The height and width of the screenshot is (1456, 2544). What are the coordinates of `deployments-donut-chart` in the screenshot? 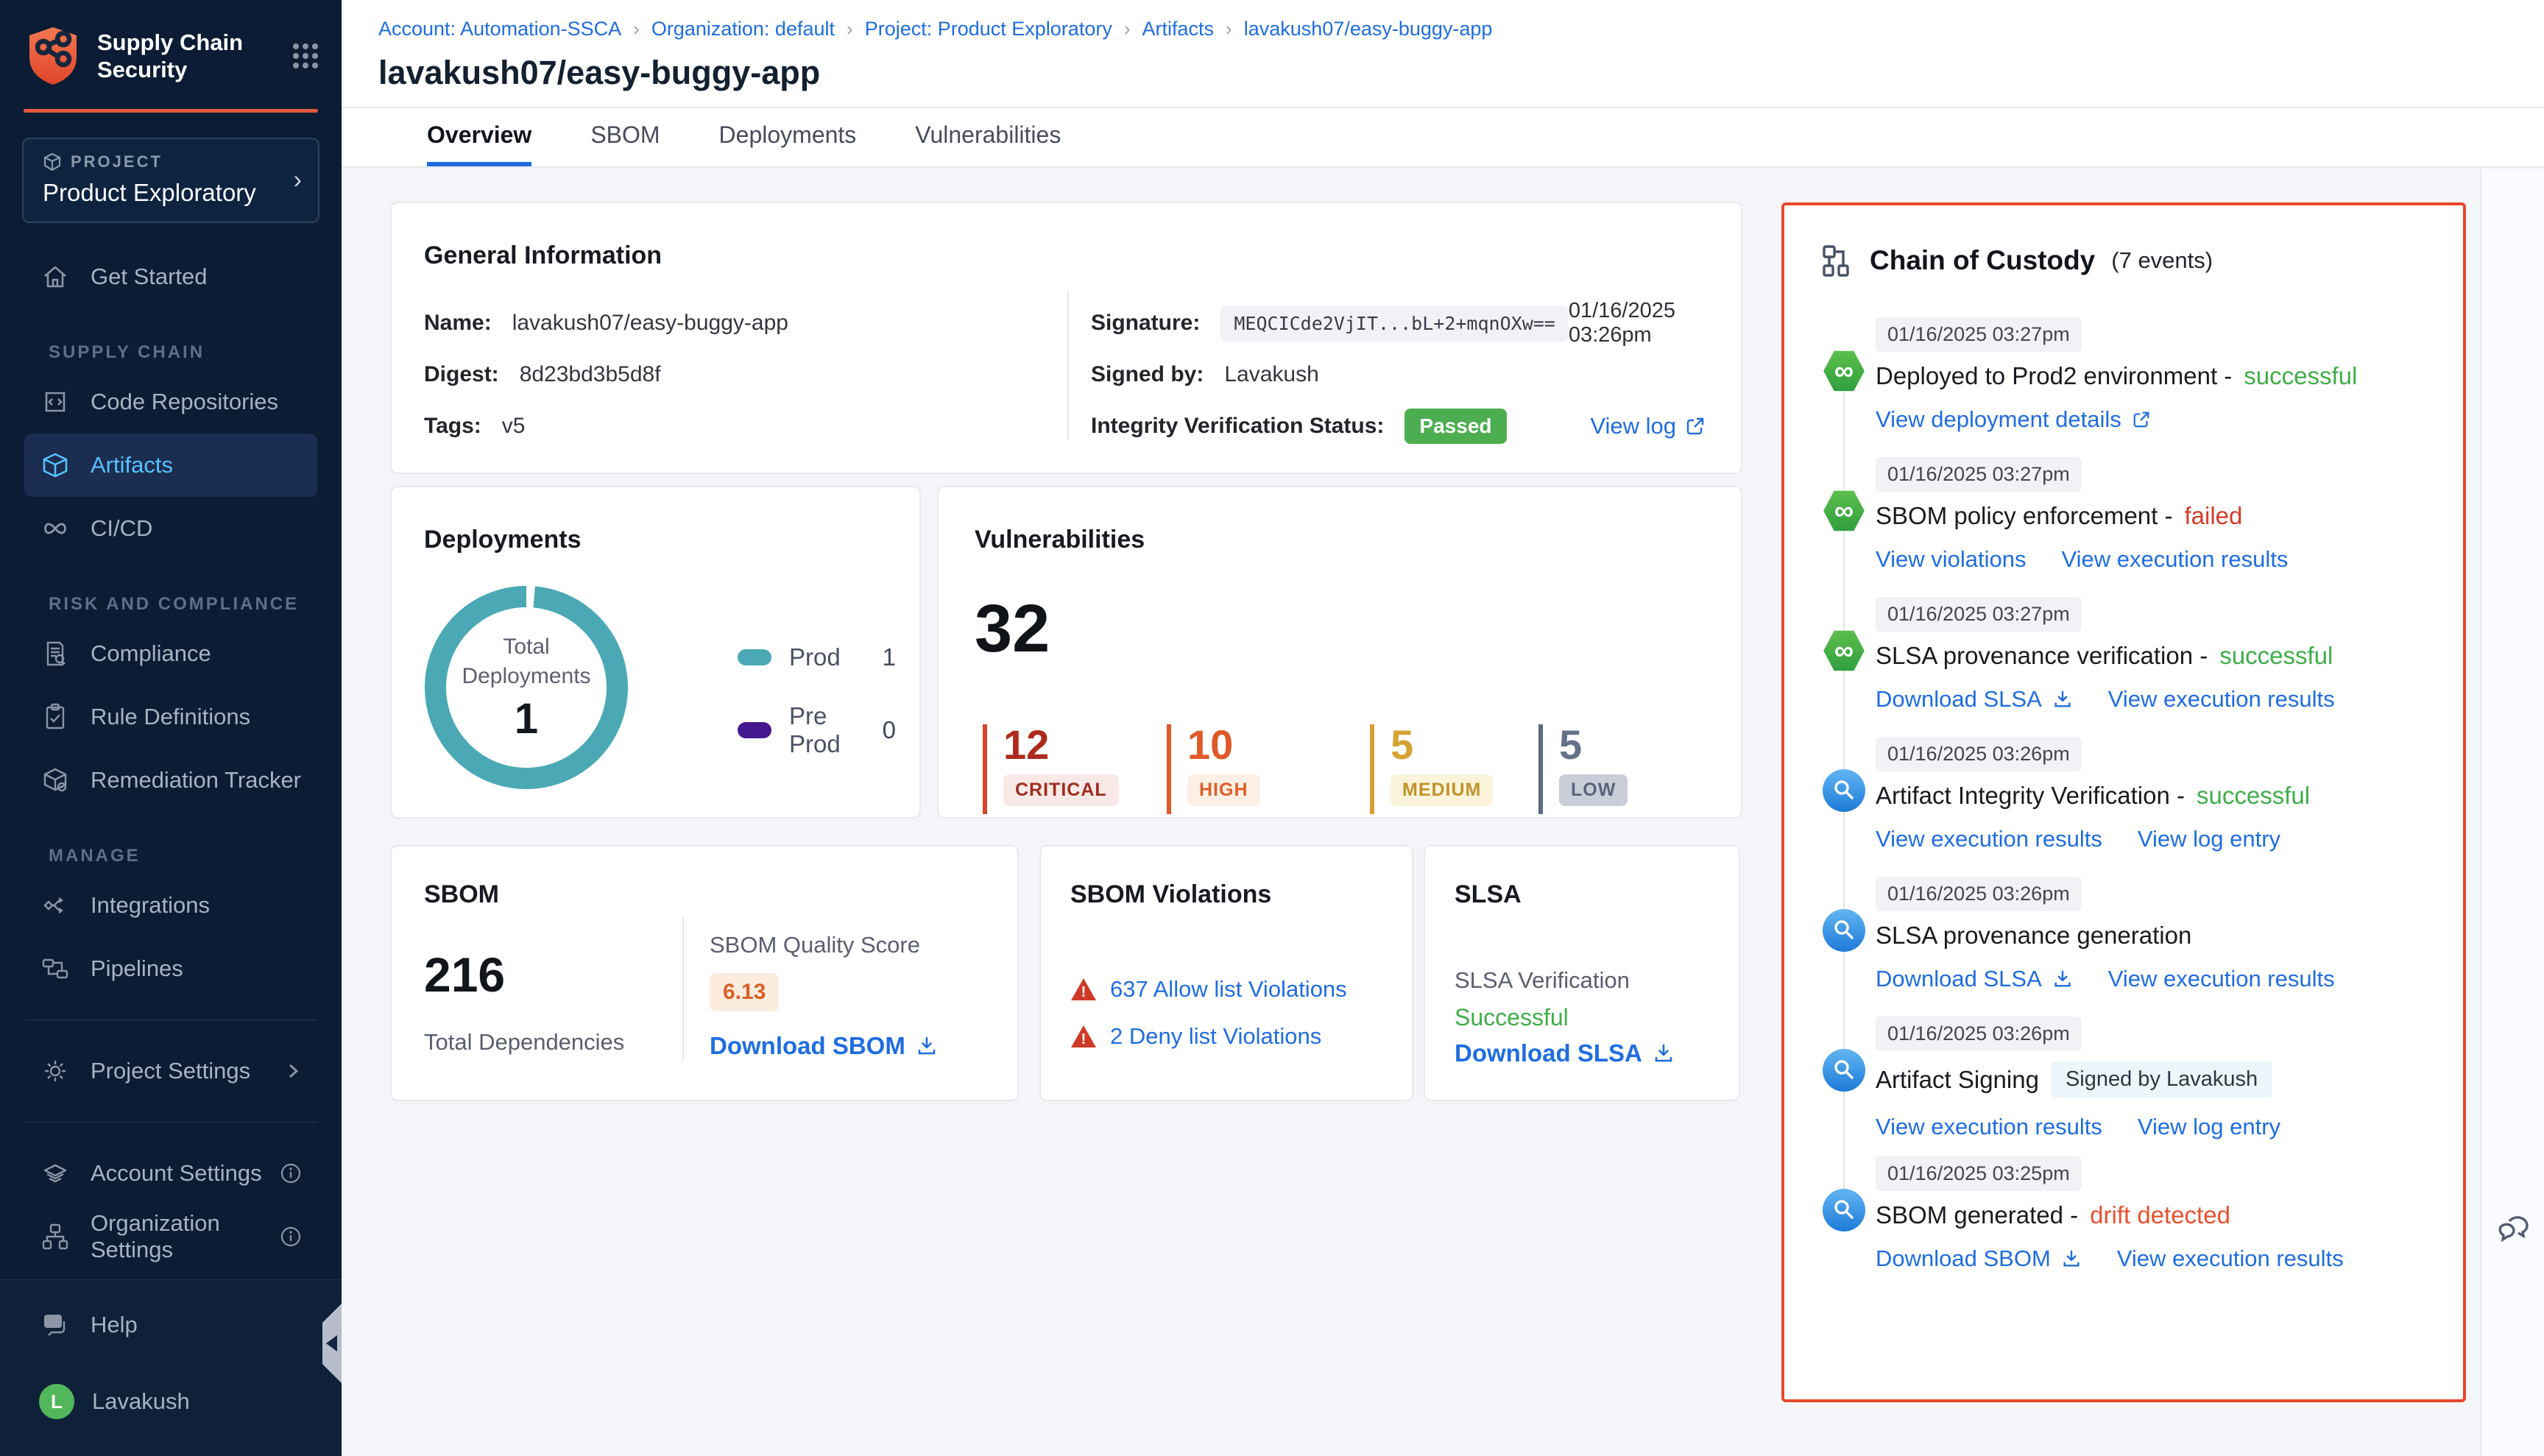 It's located at (526, 687).